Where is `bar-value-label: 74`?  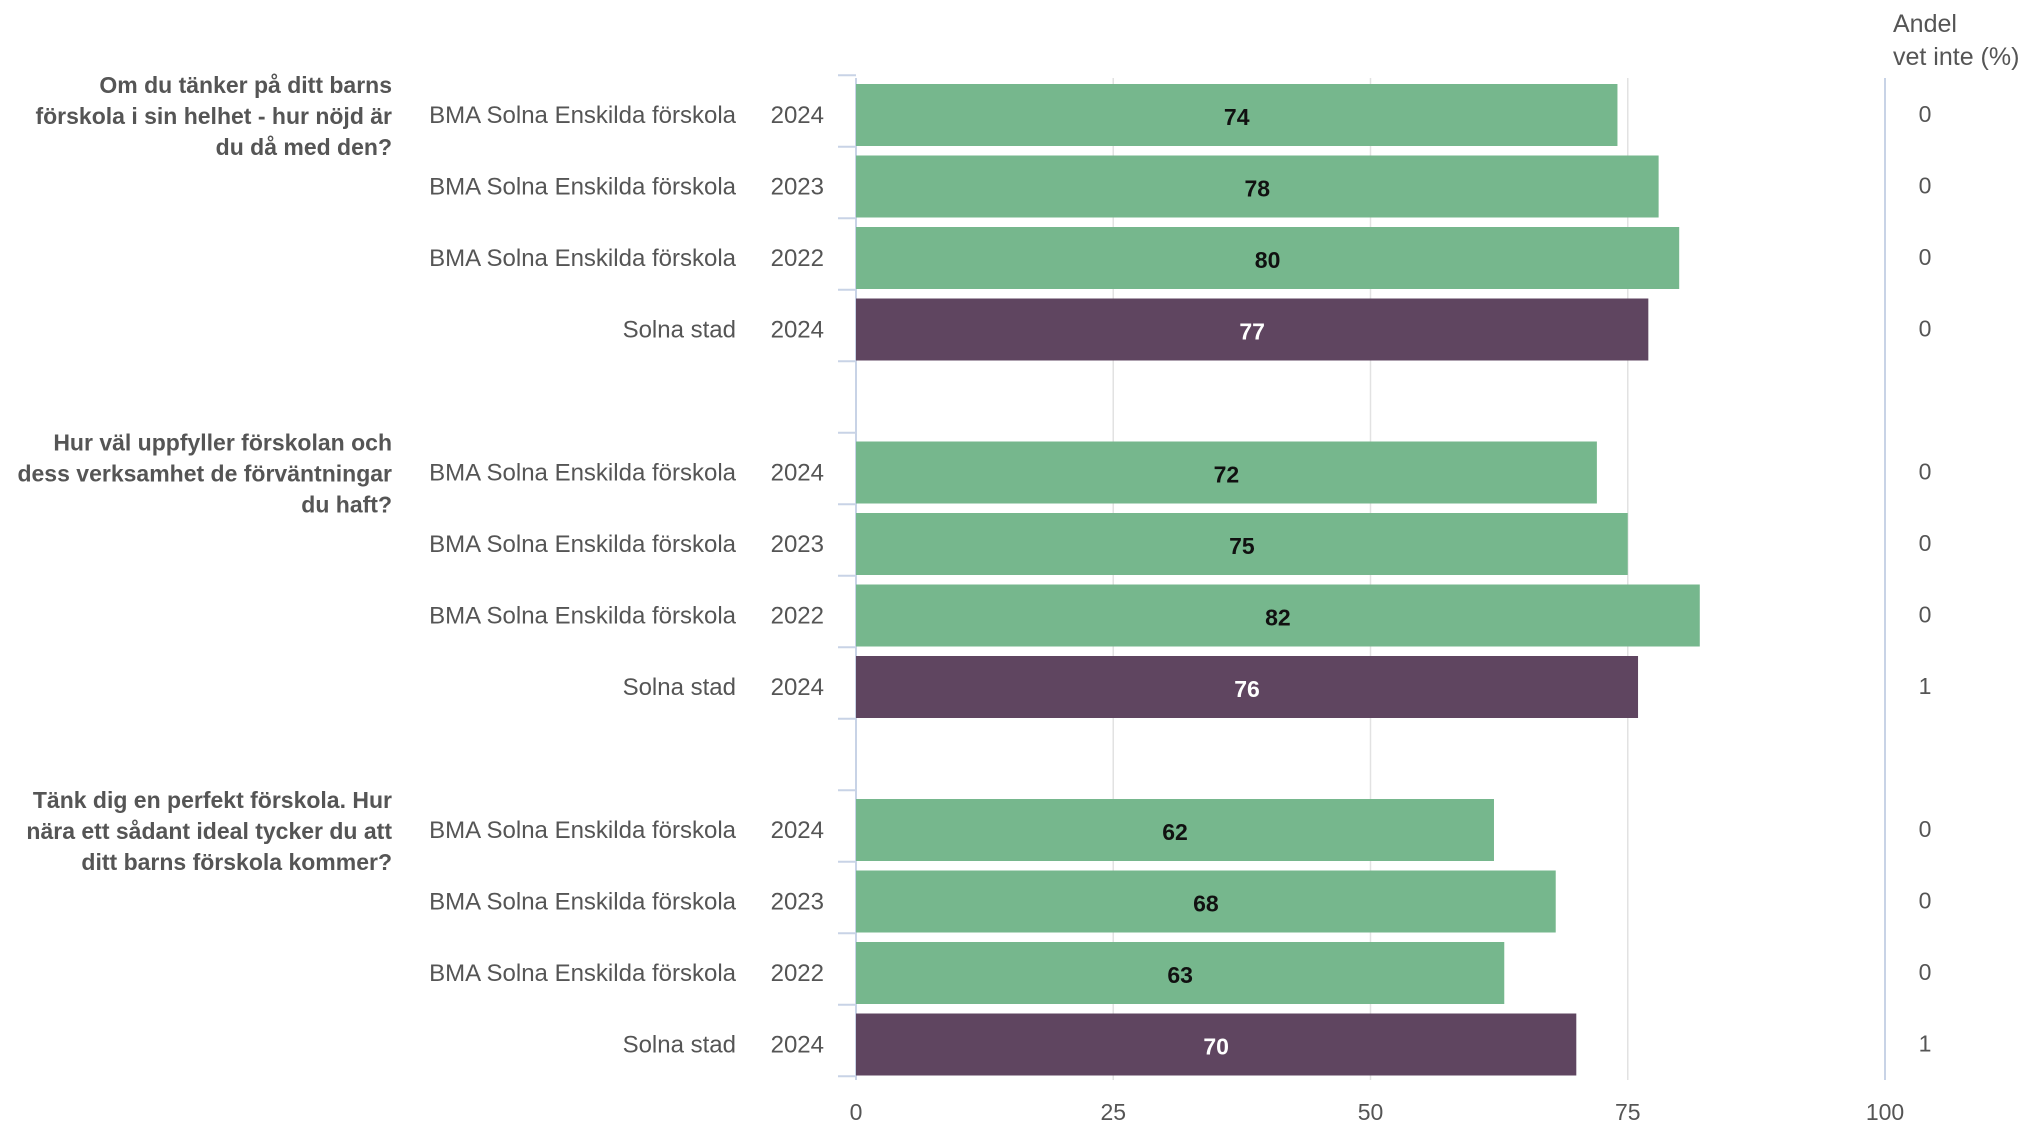 bar-value-label: 74 is located at coordinates (1237, 117).